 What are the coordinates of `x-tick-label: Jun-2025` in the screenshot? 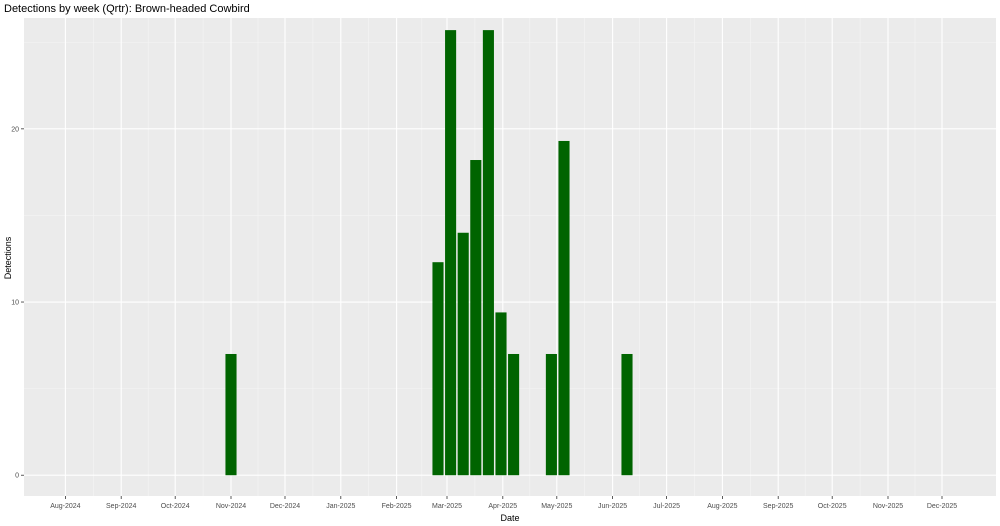 It's located at (612, 506).